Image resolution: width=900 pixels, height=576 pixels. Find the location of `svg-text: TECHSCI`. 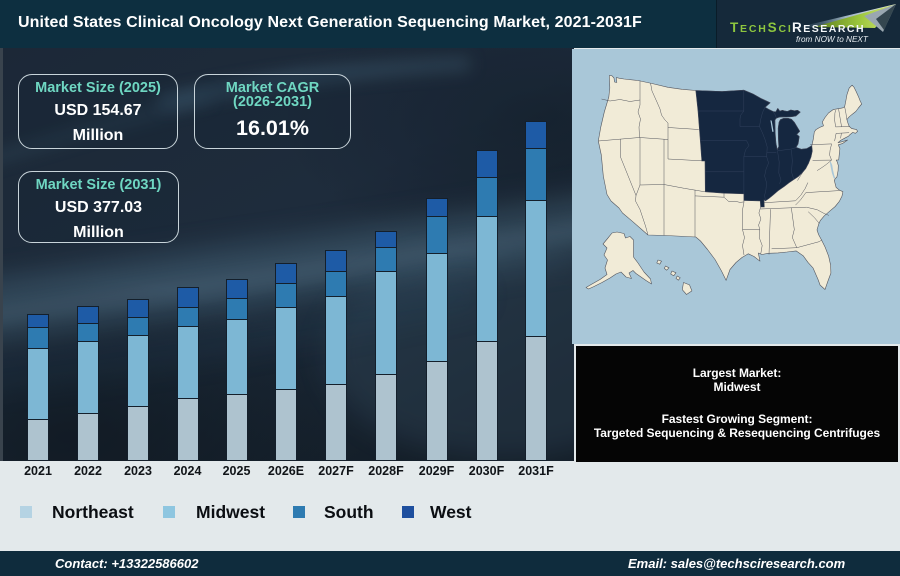

svg-text: TECHSCI is located at coordinates (761, 27).